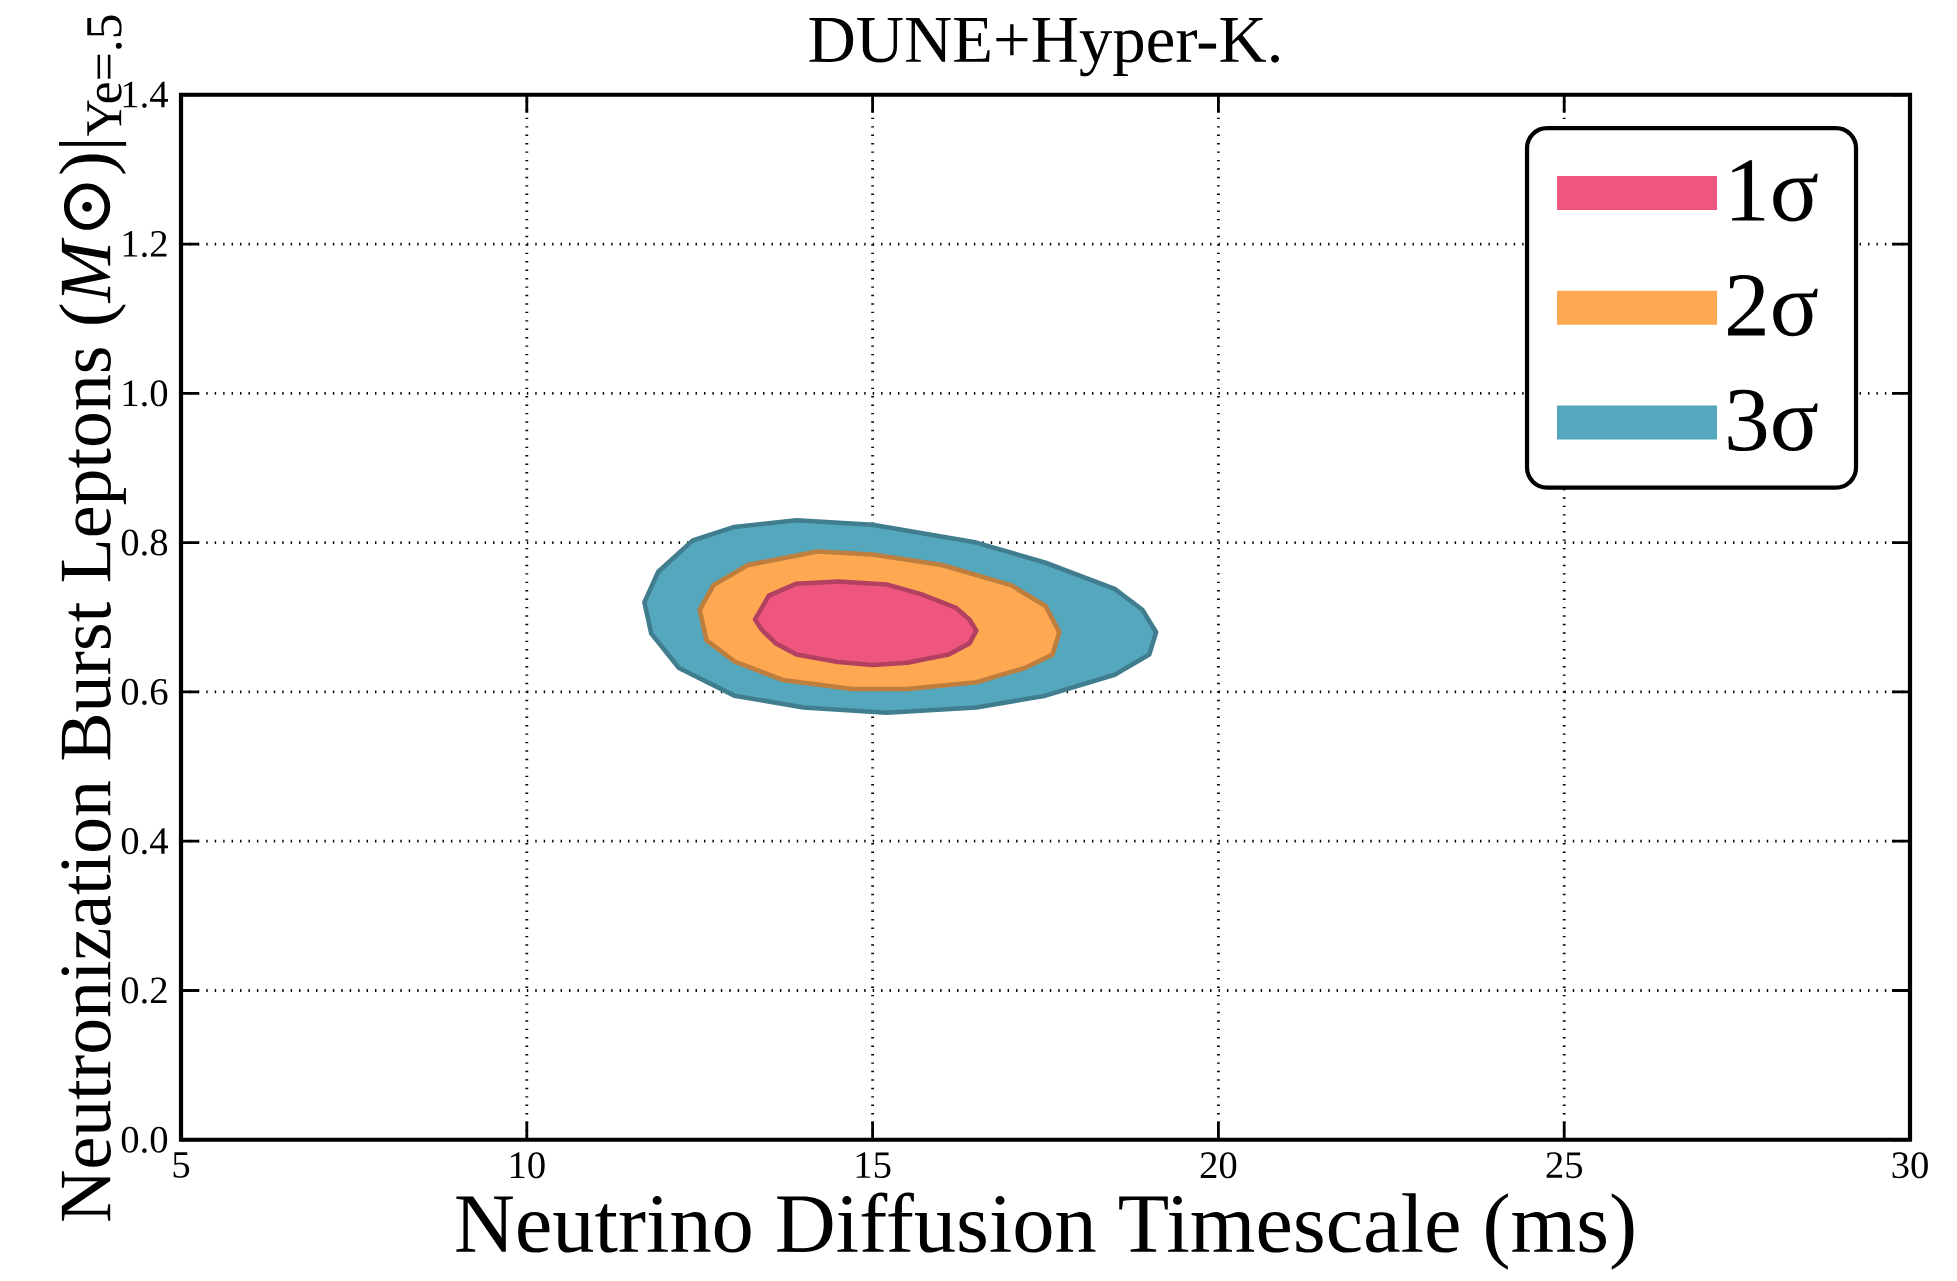 Image resolution: width=1957 pixels, height=1281 pixels. I want to click on legend-label: 1σ, so click(1775, 190).